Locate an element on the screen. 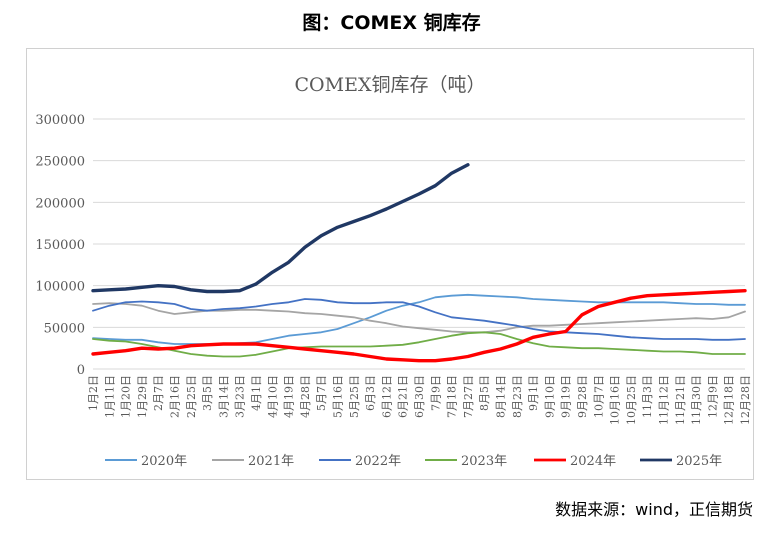 This screenshot has width=783, height=533. x-tick-label: 6月3日 is located at coordinates (370, 393).